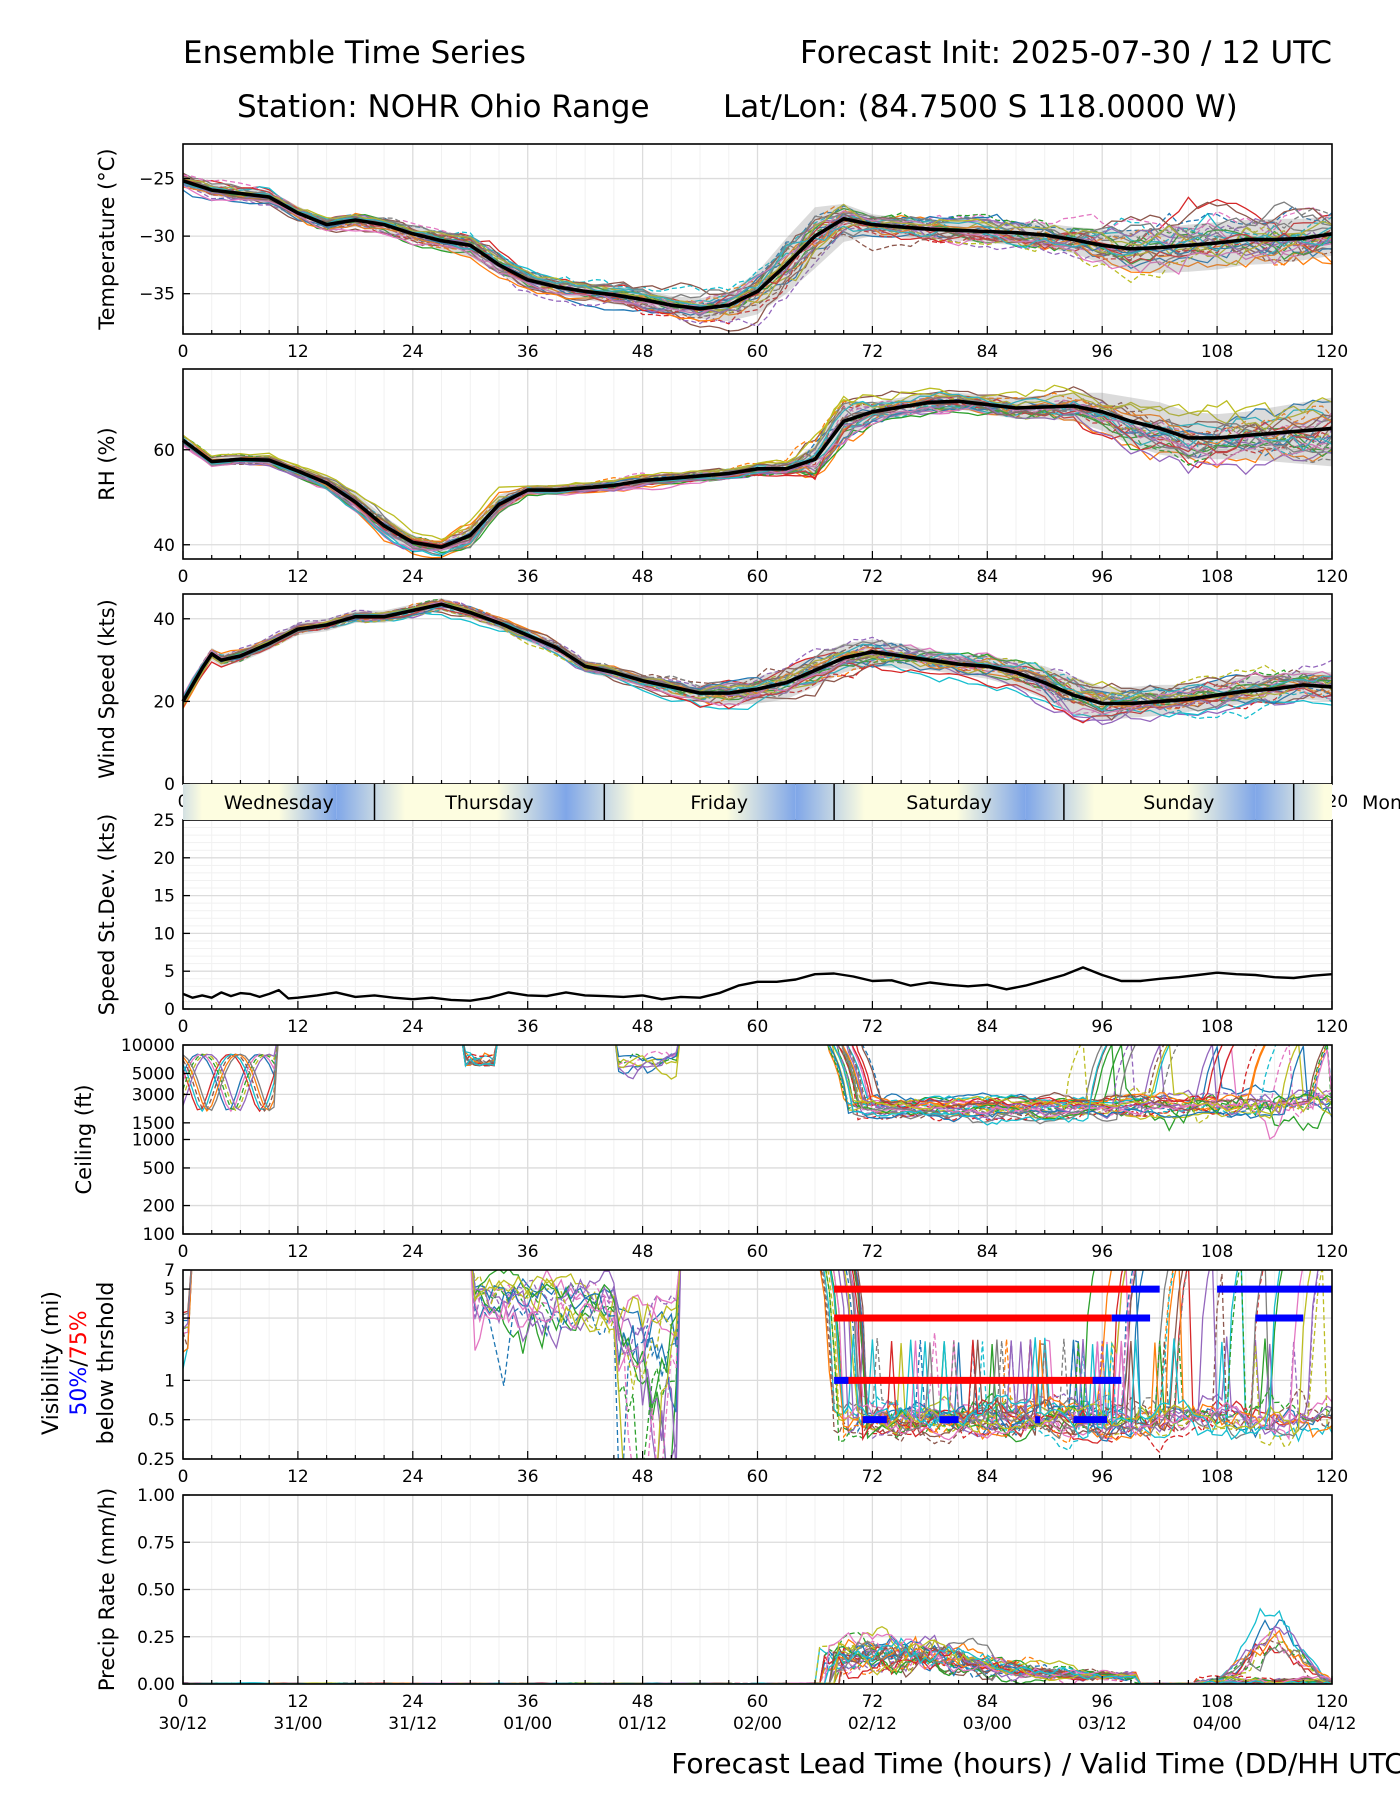 The height and width of the screenshot is (1800, 1400). Describe the element at coordinates (51, 1363) in the screenshot. I see `visibility-ylabel-line1: Visibility (mi)` at that location.